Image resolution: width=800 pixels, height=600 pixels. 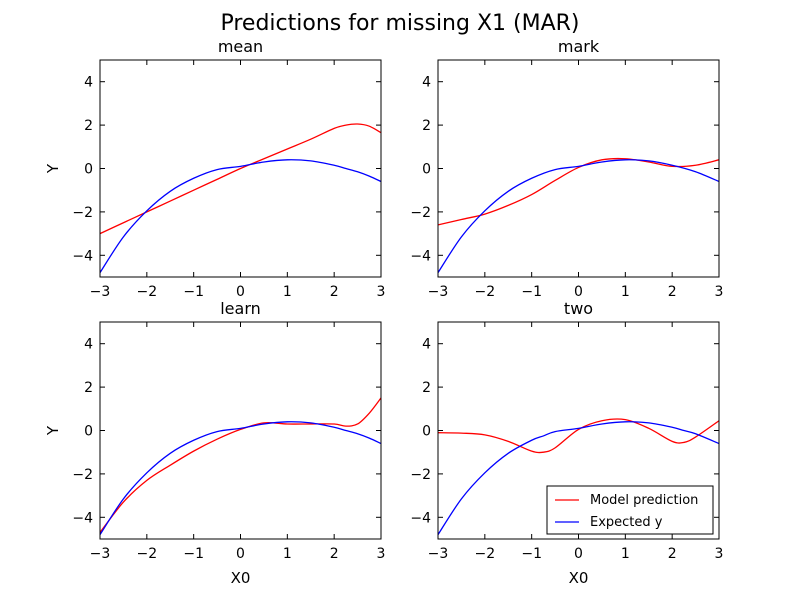 I want to click on legend-box, so click(x=630, y=510).